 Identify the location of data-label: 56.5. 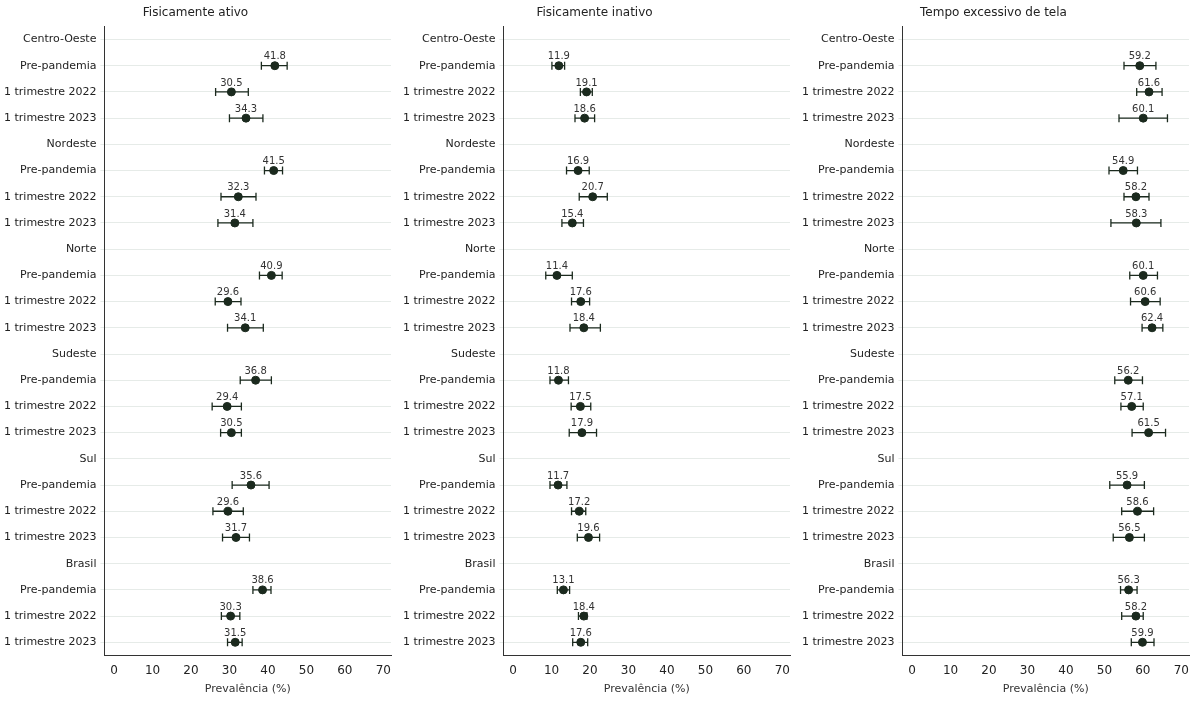
(1129, 528).